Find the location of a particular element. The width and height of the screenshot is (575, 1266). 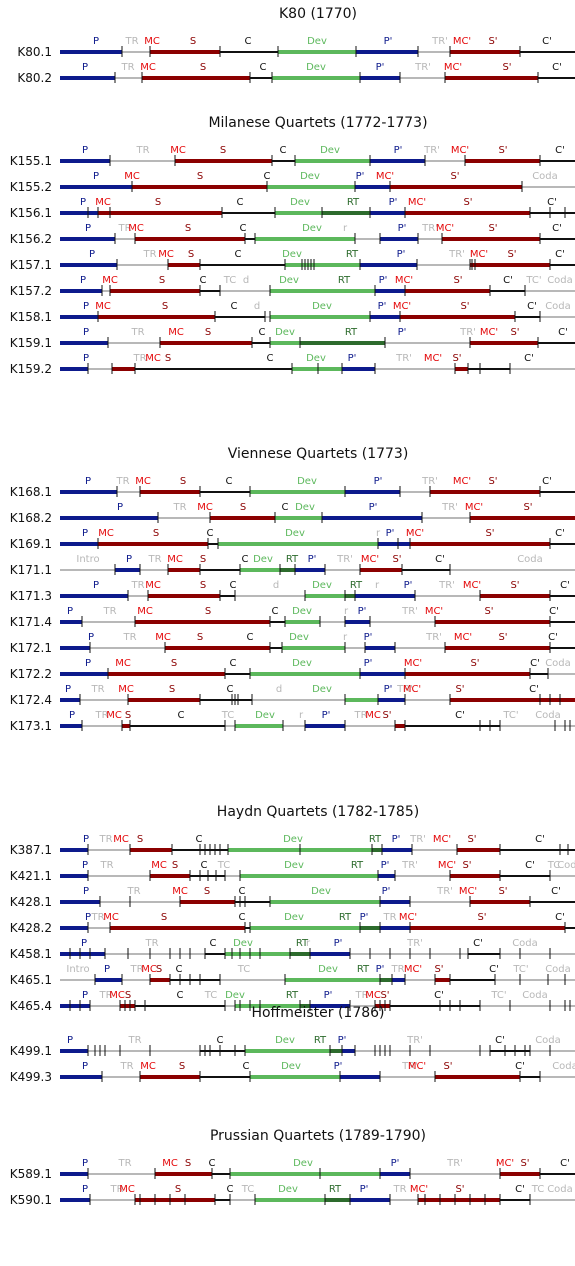

row-label: K155.1 is located at coordinates (31, 161).